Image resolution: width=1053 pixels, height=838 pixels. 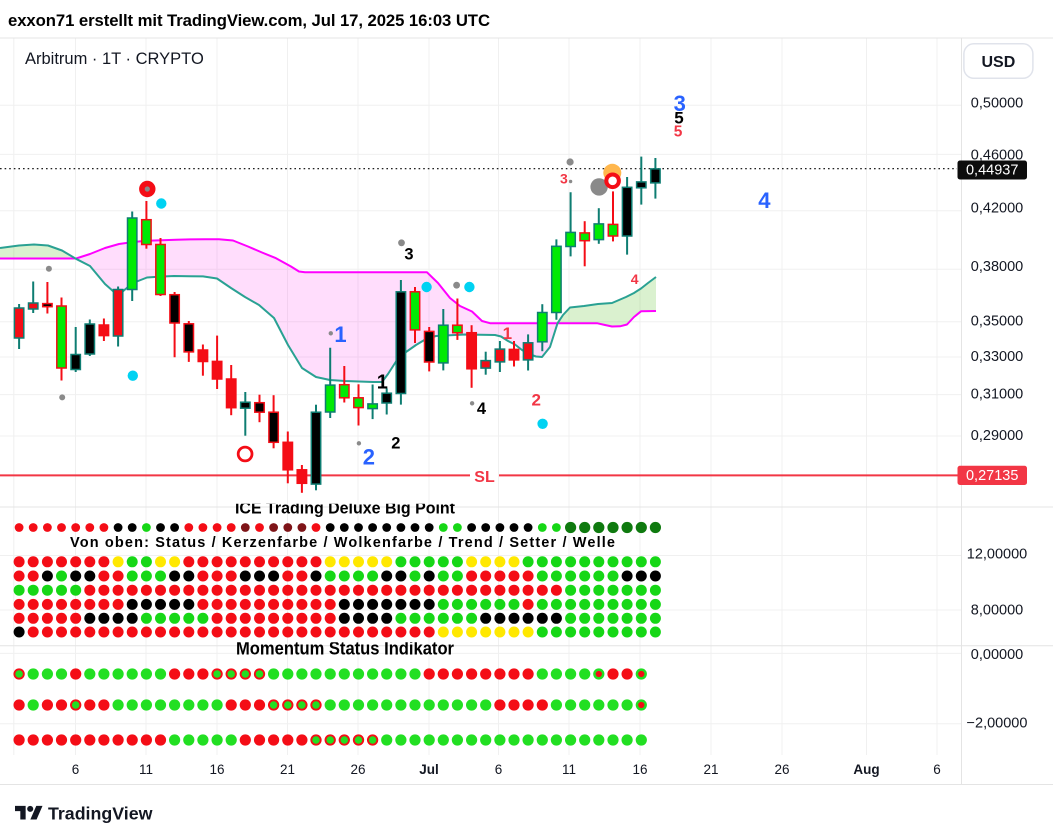 I want to click on svg-text: TradingView, so click(x=100, y=814).